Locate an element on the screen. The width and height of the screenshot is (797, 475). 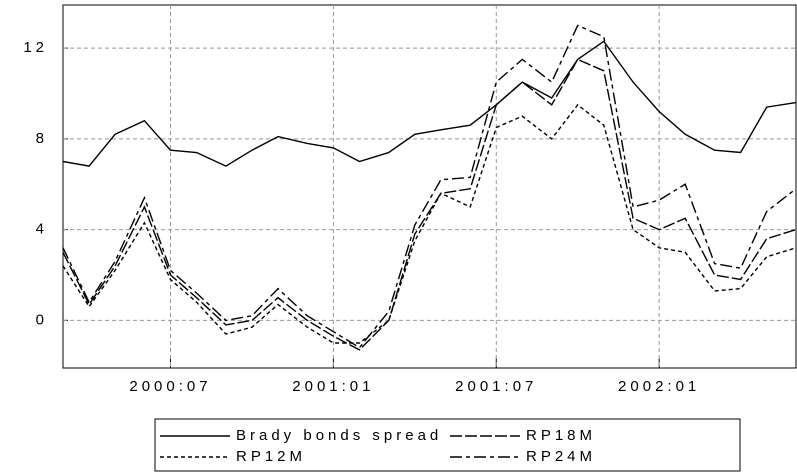
y-tick-label: 8 is located at coordinates (42, 138).